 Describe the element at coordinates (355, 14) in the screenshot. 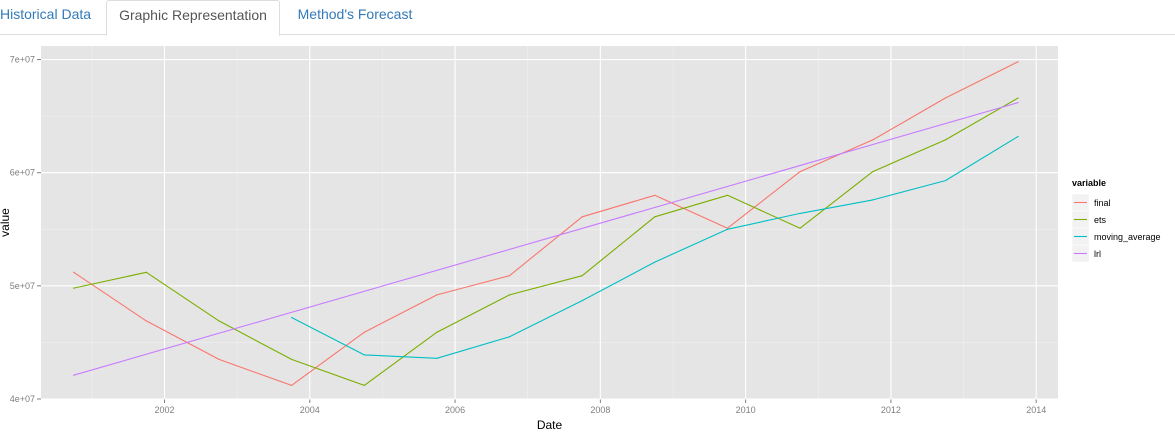

I see `tab-methods-forecast: Method's Forecast` at that location.